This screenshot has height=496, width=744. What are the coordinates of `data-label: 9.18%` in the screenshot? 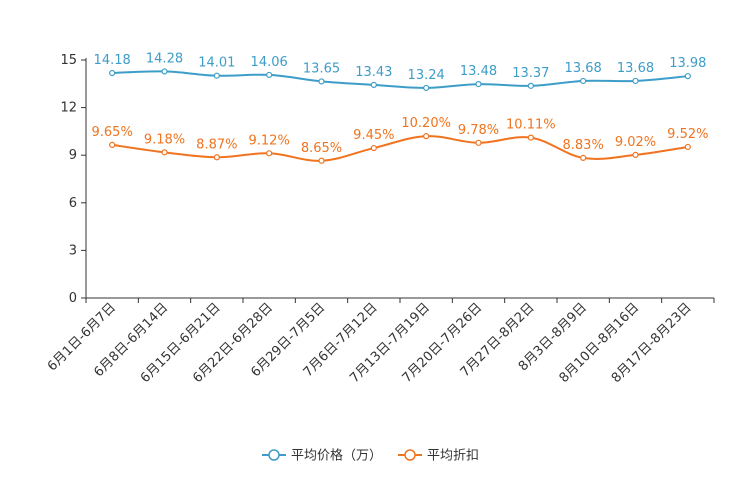 It's located at (164, 139).